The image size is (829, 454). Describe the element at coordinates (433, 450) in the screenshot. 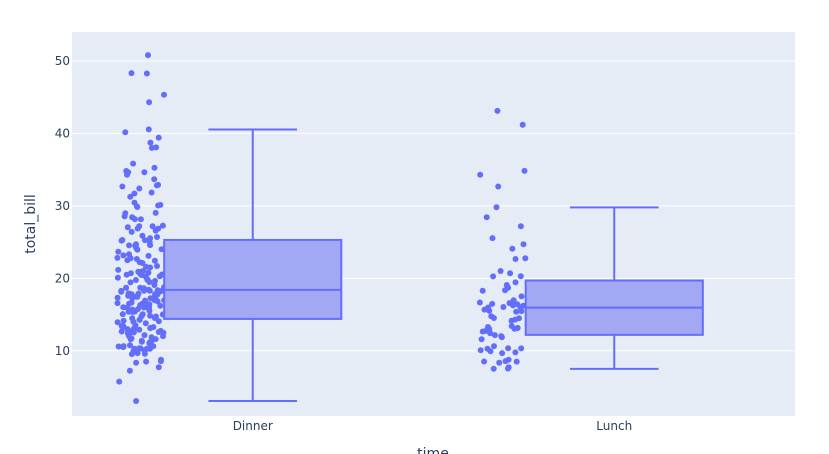

I see `x-axis-title: time` at that location.